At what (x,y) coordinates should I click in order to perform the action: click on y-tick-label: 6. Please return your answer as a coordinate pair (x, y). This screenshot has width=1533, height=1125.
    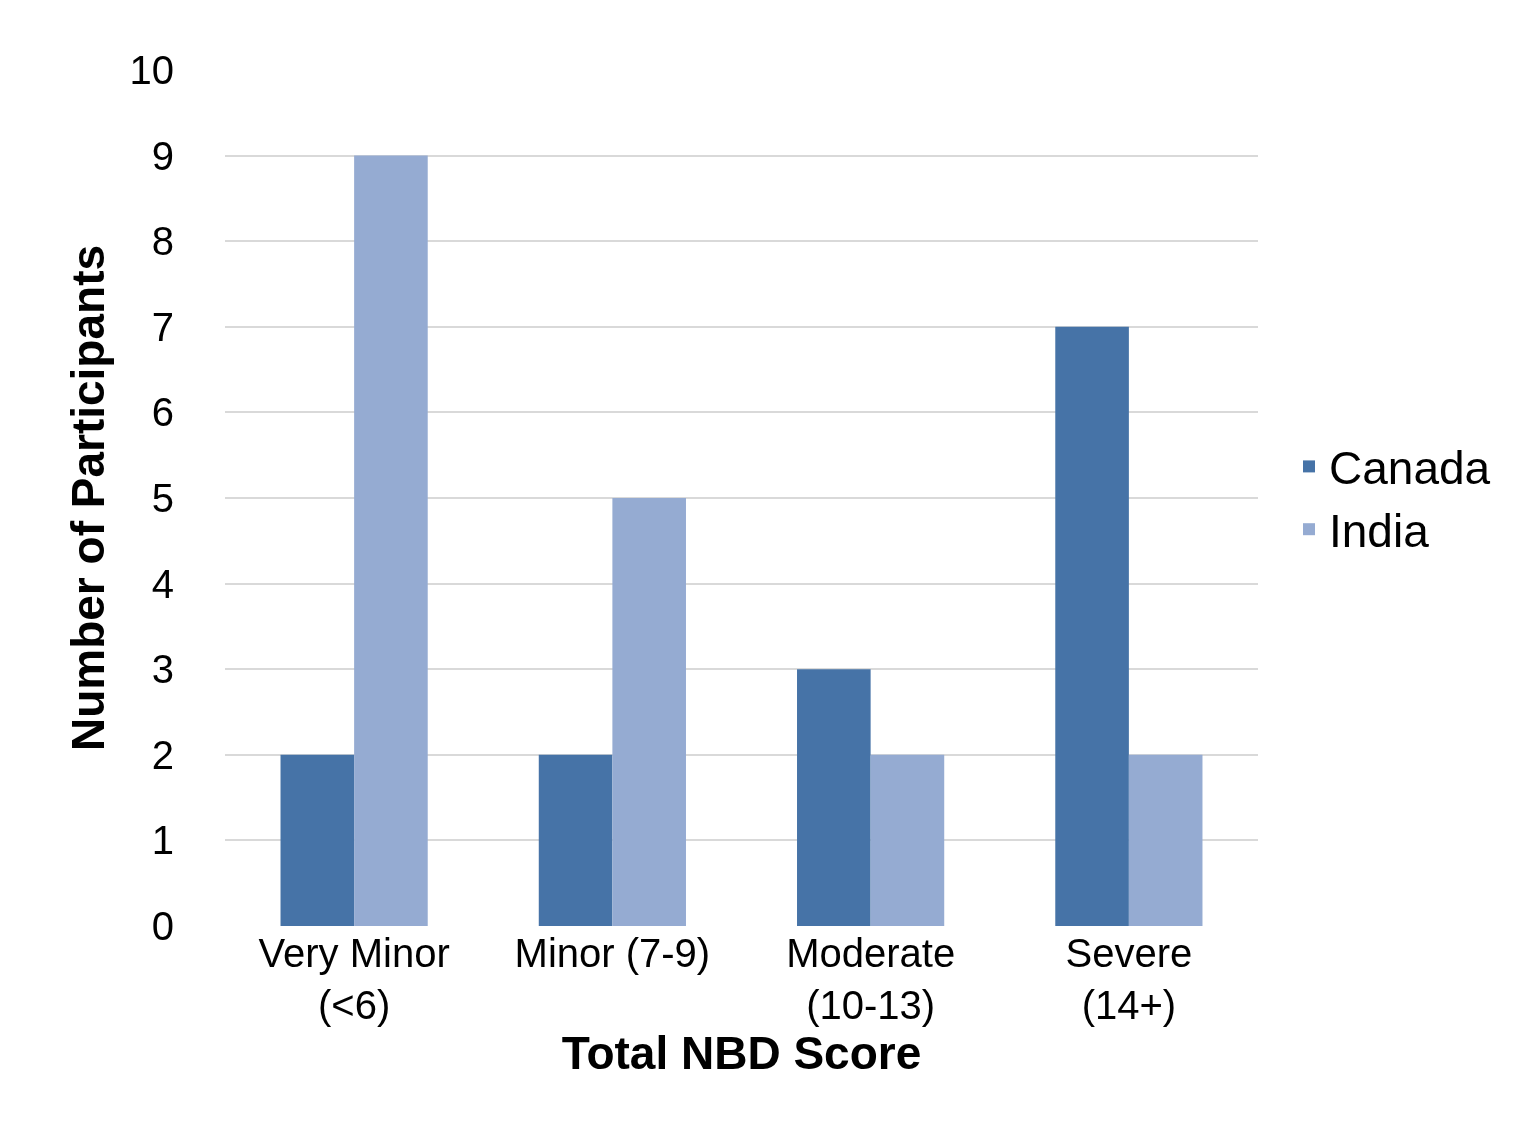
    Looking at the image, I should click on (162, 412).